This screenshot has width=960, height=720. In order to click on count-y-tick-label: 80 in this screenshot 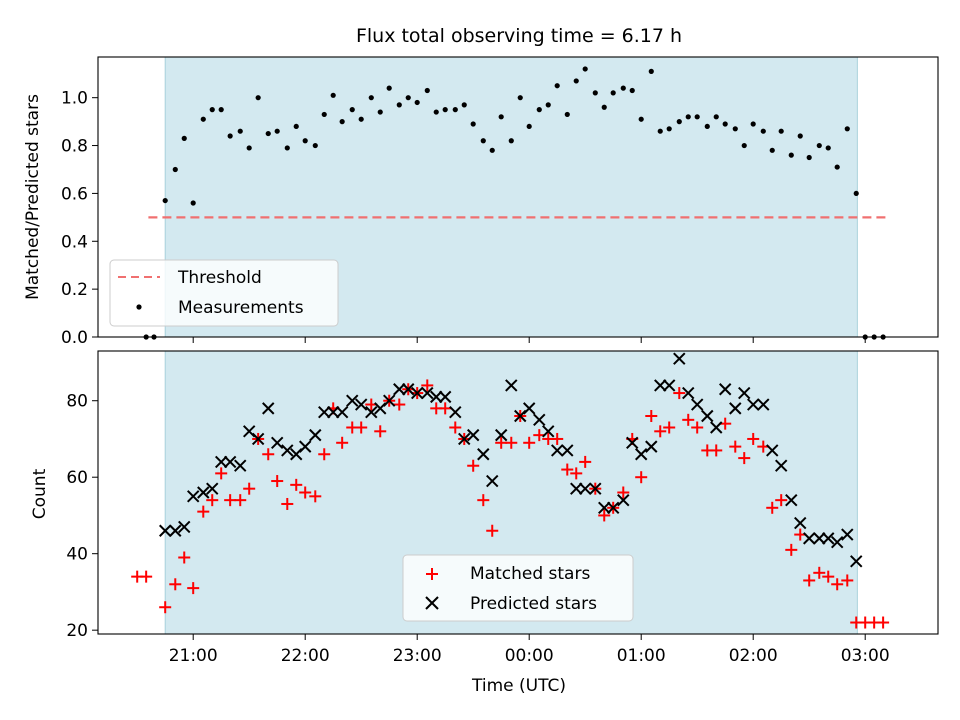, I will do `click(77, 402)`.